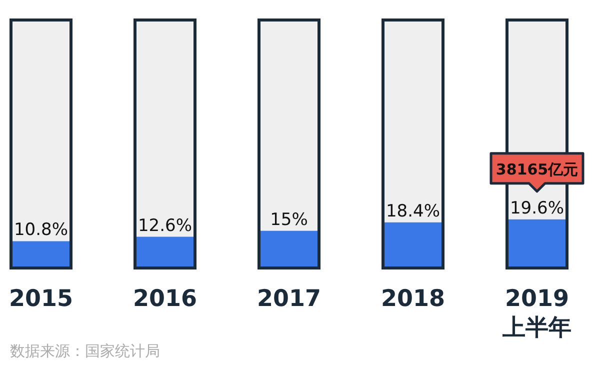 The image size is (600, 376). I want to click on x-tick-label: 2016, so click(165, 299).